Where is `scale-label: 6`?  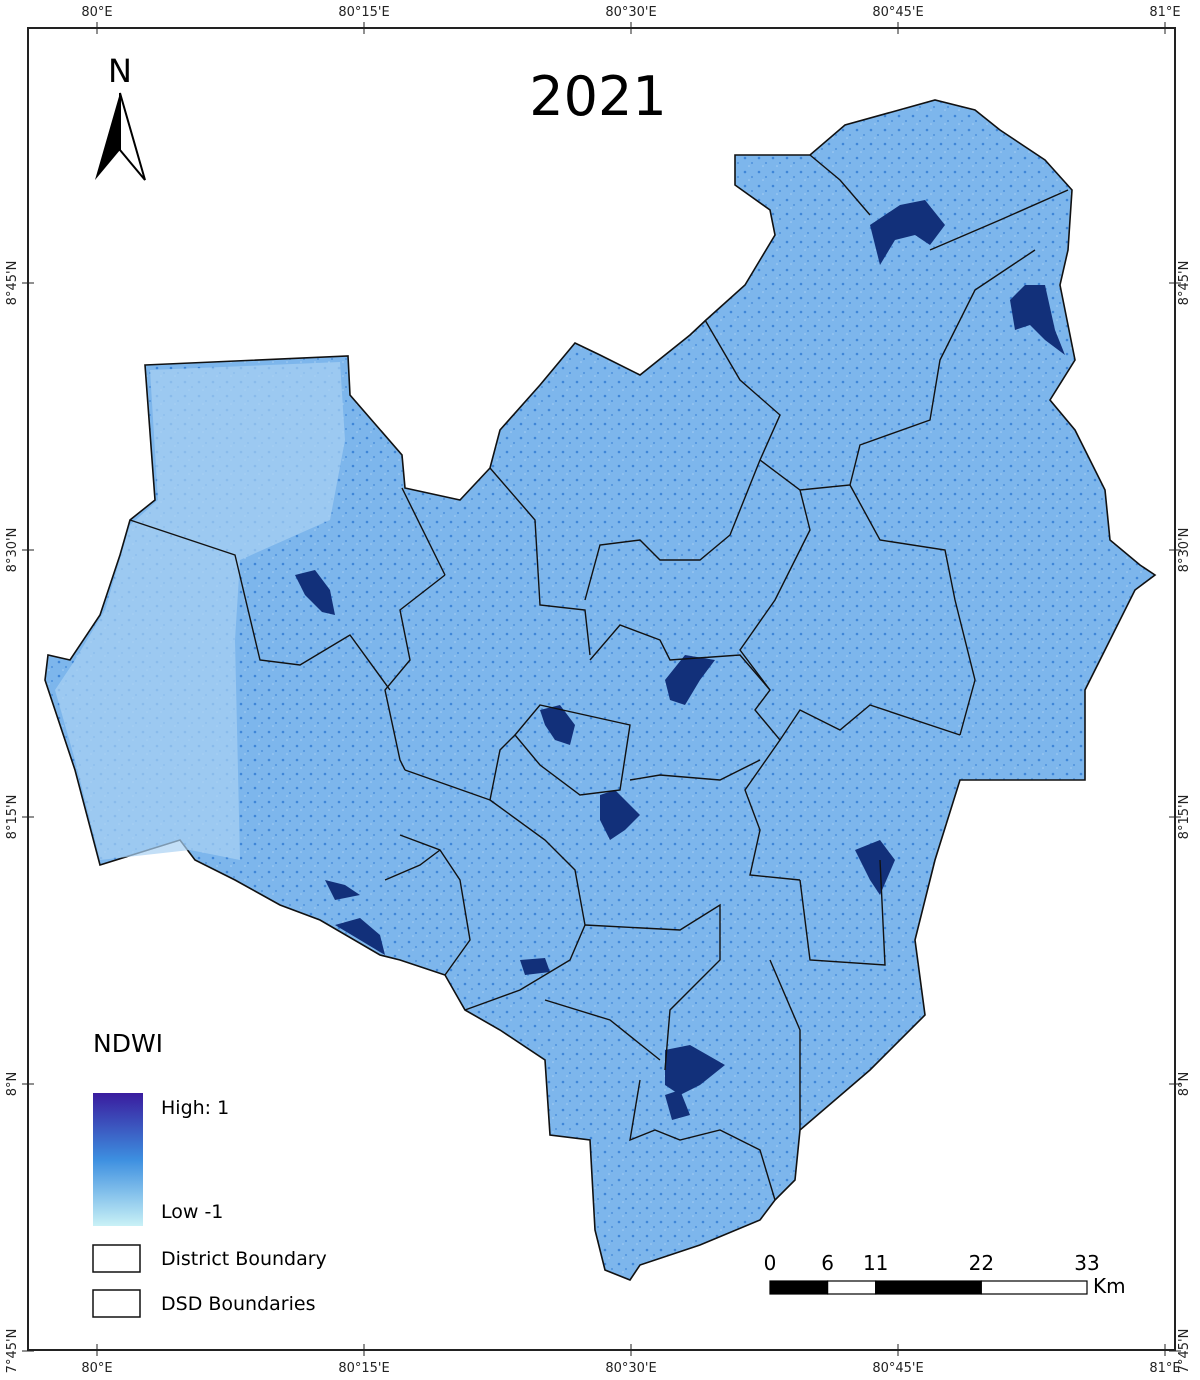
scale-label: 6 is located at coordinates (827, 1263).